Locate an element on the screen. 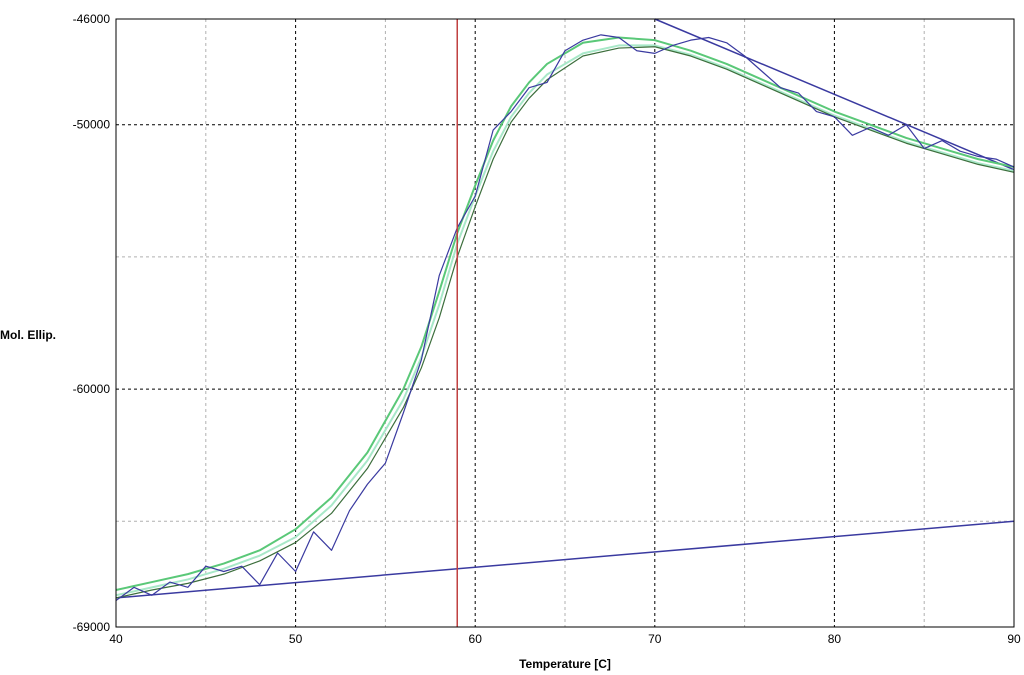 This screenshot has width=1024, height=675. x-tick-label: 70 is located at coordinates (655, 639).